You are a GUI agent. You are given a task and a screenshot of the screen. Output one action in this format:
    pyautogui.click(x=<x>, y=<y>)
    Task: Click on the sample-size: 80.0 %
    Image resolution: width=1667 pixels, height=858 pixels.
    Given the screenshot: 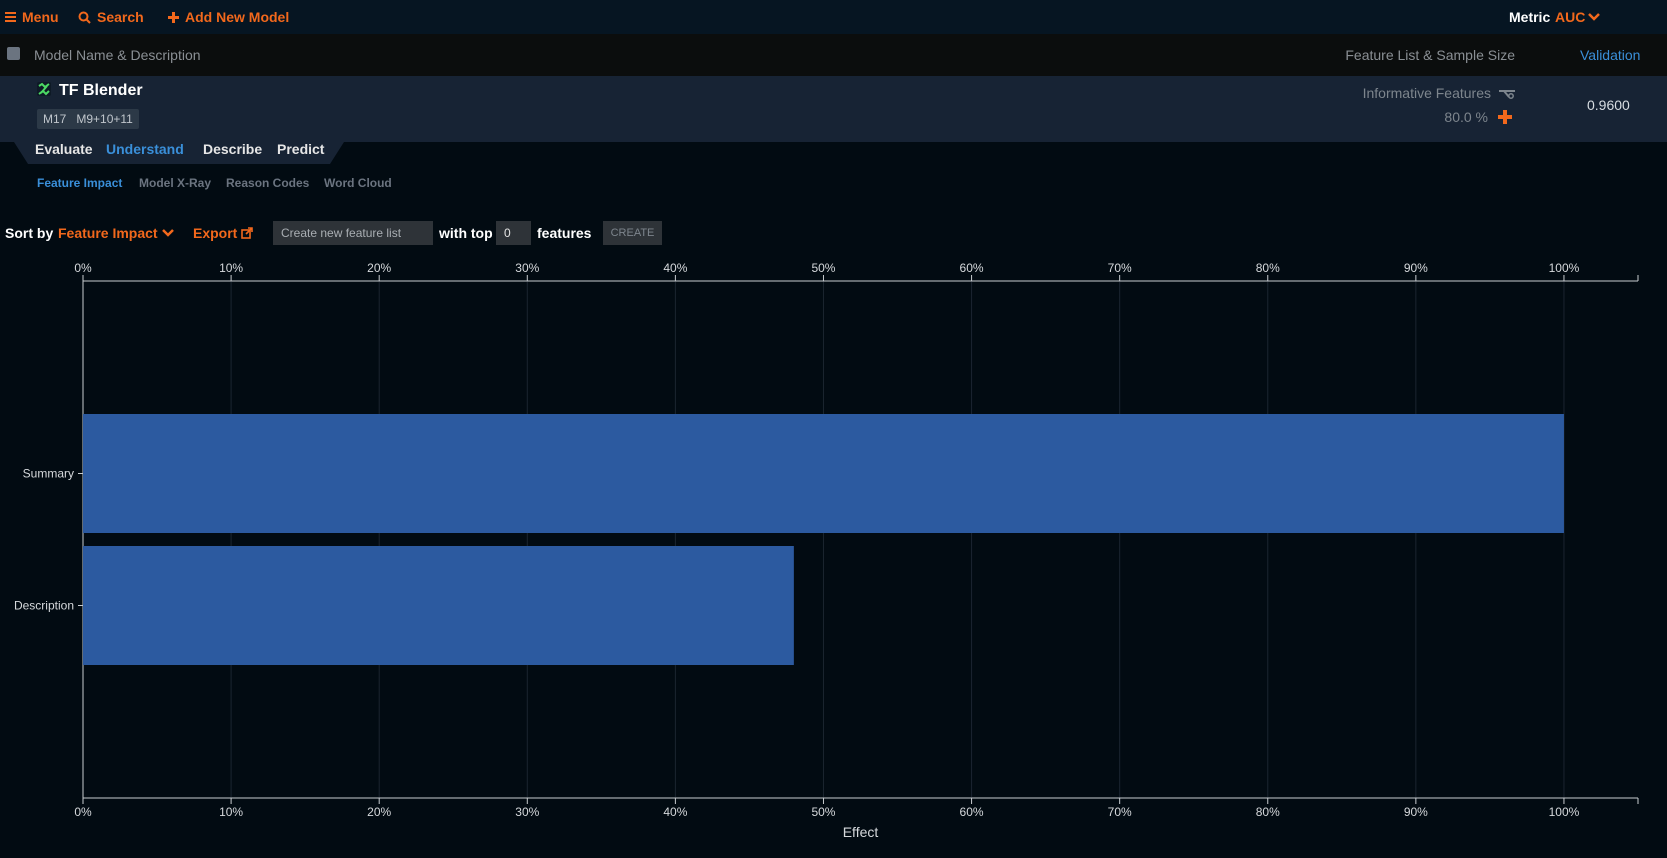 What is the action you would take?
    pyautogui.click(x=1466, y=117)
    